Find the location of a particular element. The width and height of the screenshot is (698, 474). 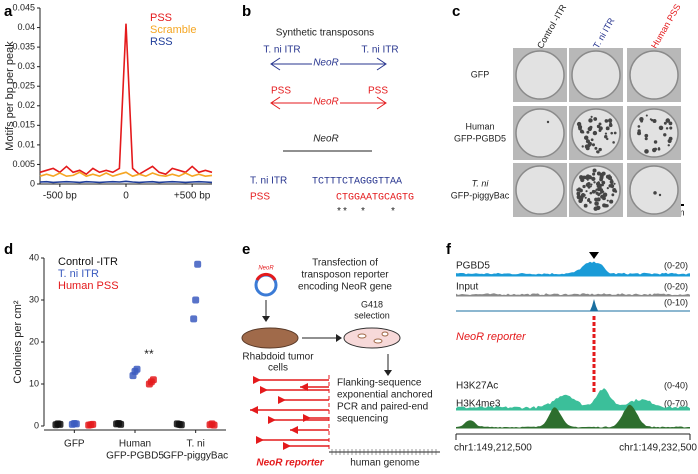

track-label: Input is located at coordinates (467, 287).